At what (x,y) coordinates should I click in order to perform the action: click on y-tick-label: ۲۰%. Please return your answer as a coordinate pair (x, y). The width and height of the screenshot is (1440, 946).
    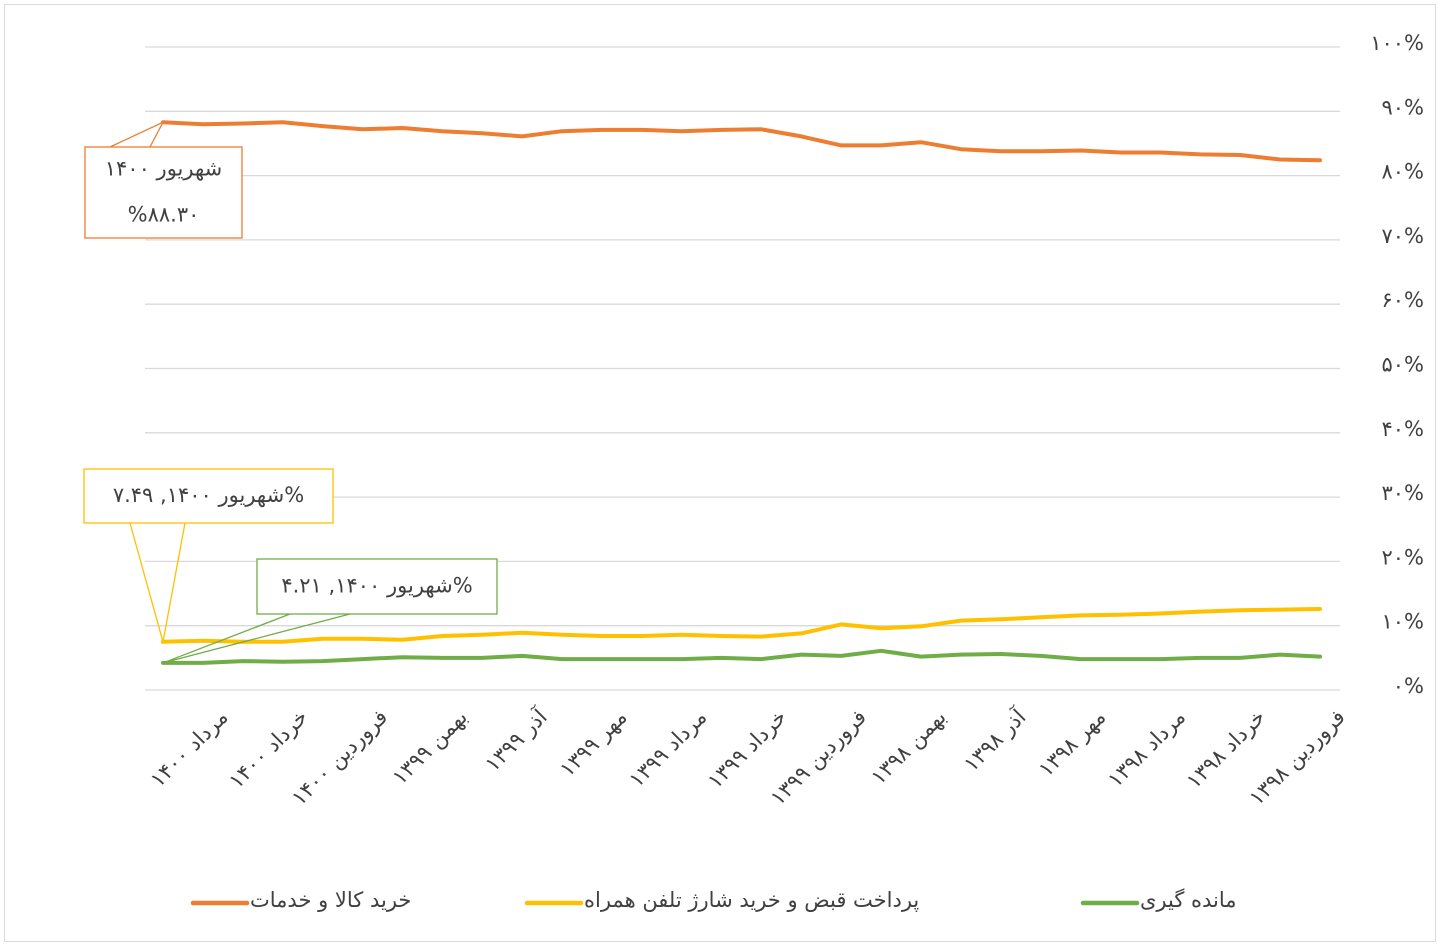
    Looking at the image, I should click on (1402, 557).